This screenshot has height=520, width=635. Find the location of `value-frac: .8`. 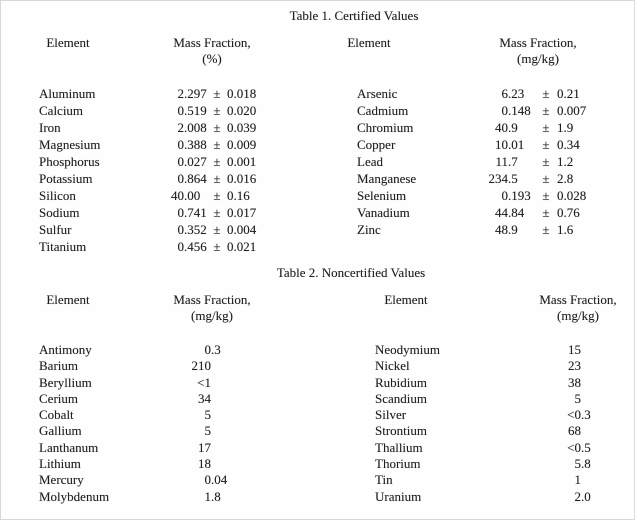

value-frac: .8 is located at coordinates (216, 496).